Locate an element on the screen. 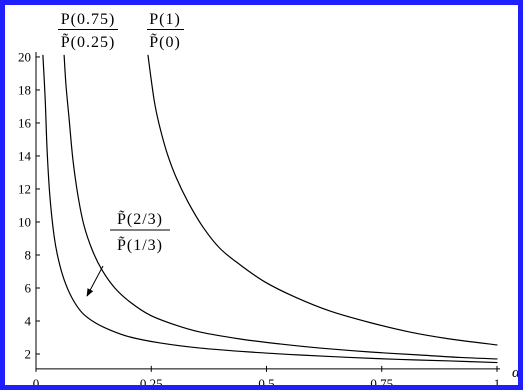  y-tick-label: 10 is located at coordinates (24, 221).